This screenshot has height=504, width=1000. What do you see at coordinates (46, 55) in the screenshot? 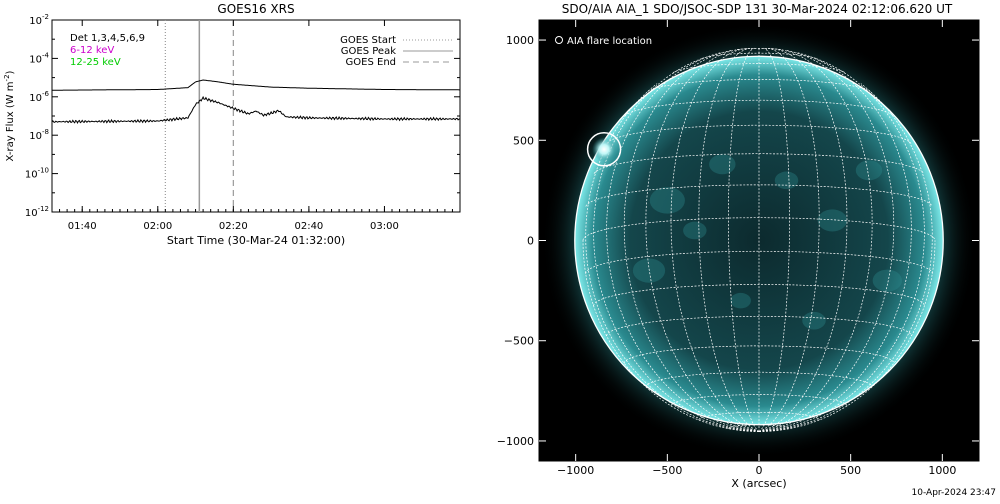
I see `goes-y-tick-label-exp: -4` at bounding box center [46, 55].